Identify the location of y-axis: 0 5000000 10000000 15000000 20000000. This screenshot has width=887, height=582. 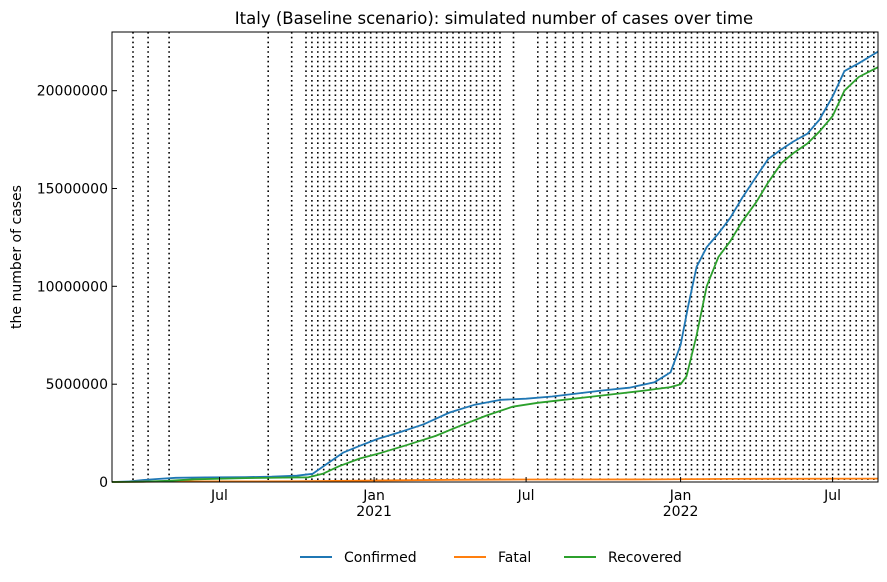
(77, 287).